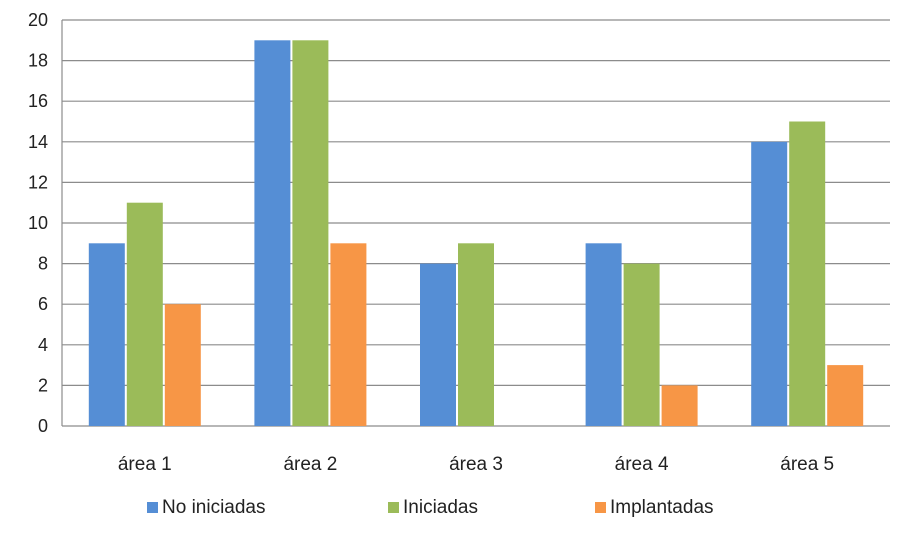 The image size is (901, 534). I want to click on y-tick-label: 20, so click(38, 20).